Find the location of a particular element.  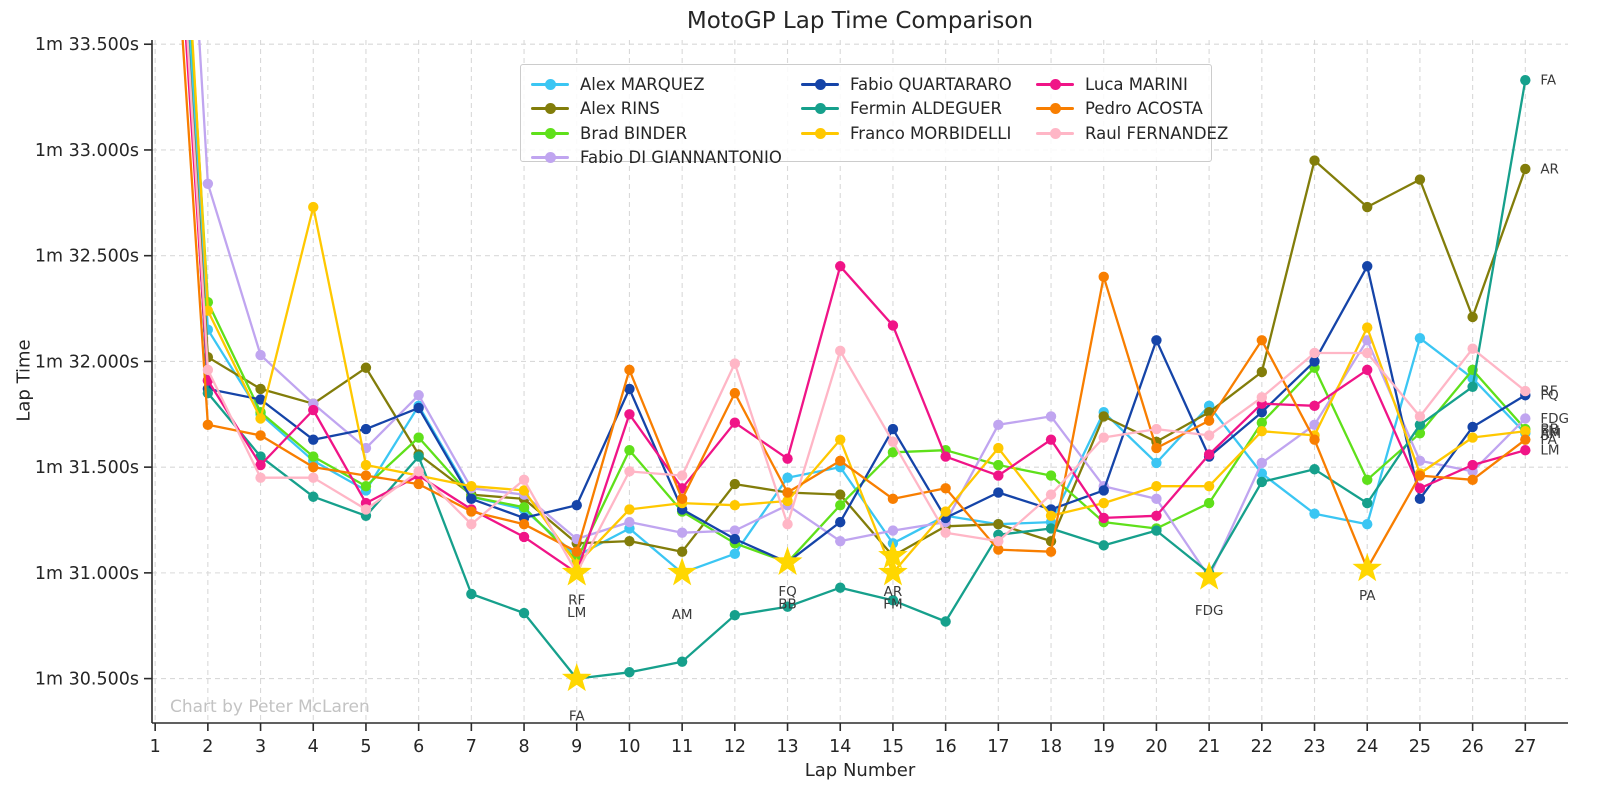

legend-label: Fabio QUARTARARO is located at coordinates (931, 84).